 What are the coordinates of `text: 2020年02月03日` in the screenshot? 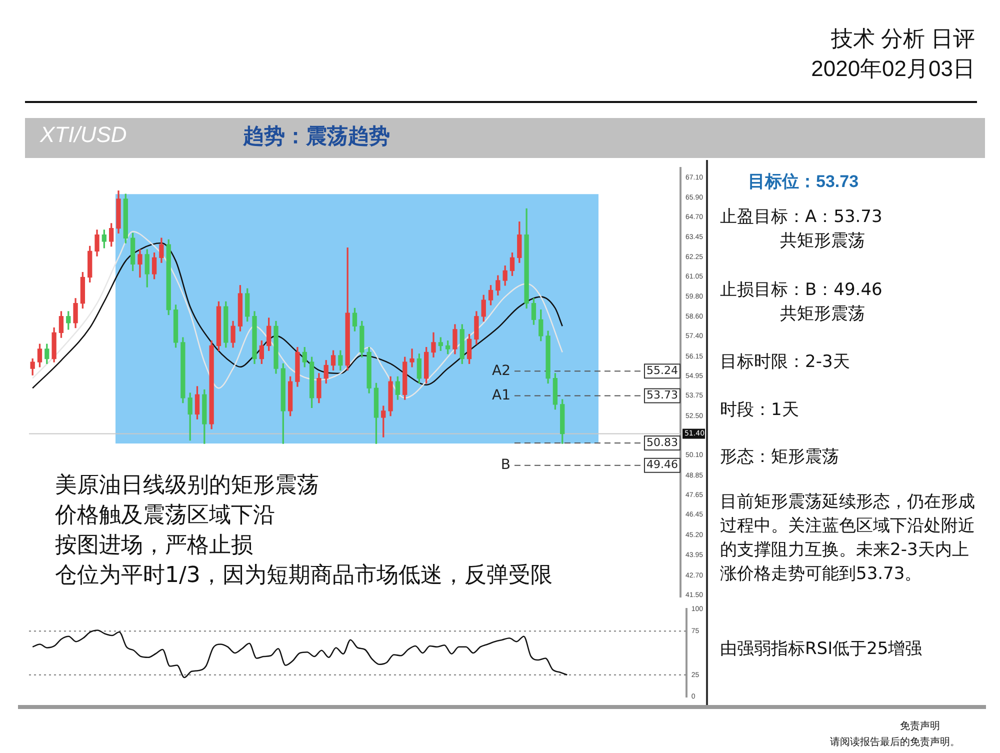 It's located at (893, 69).